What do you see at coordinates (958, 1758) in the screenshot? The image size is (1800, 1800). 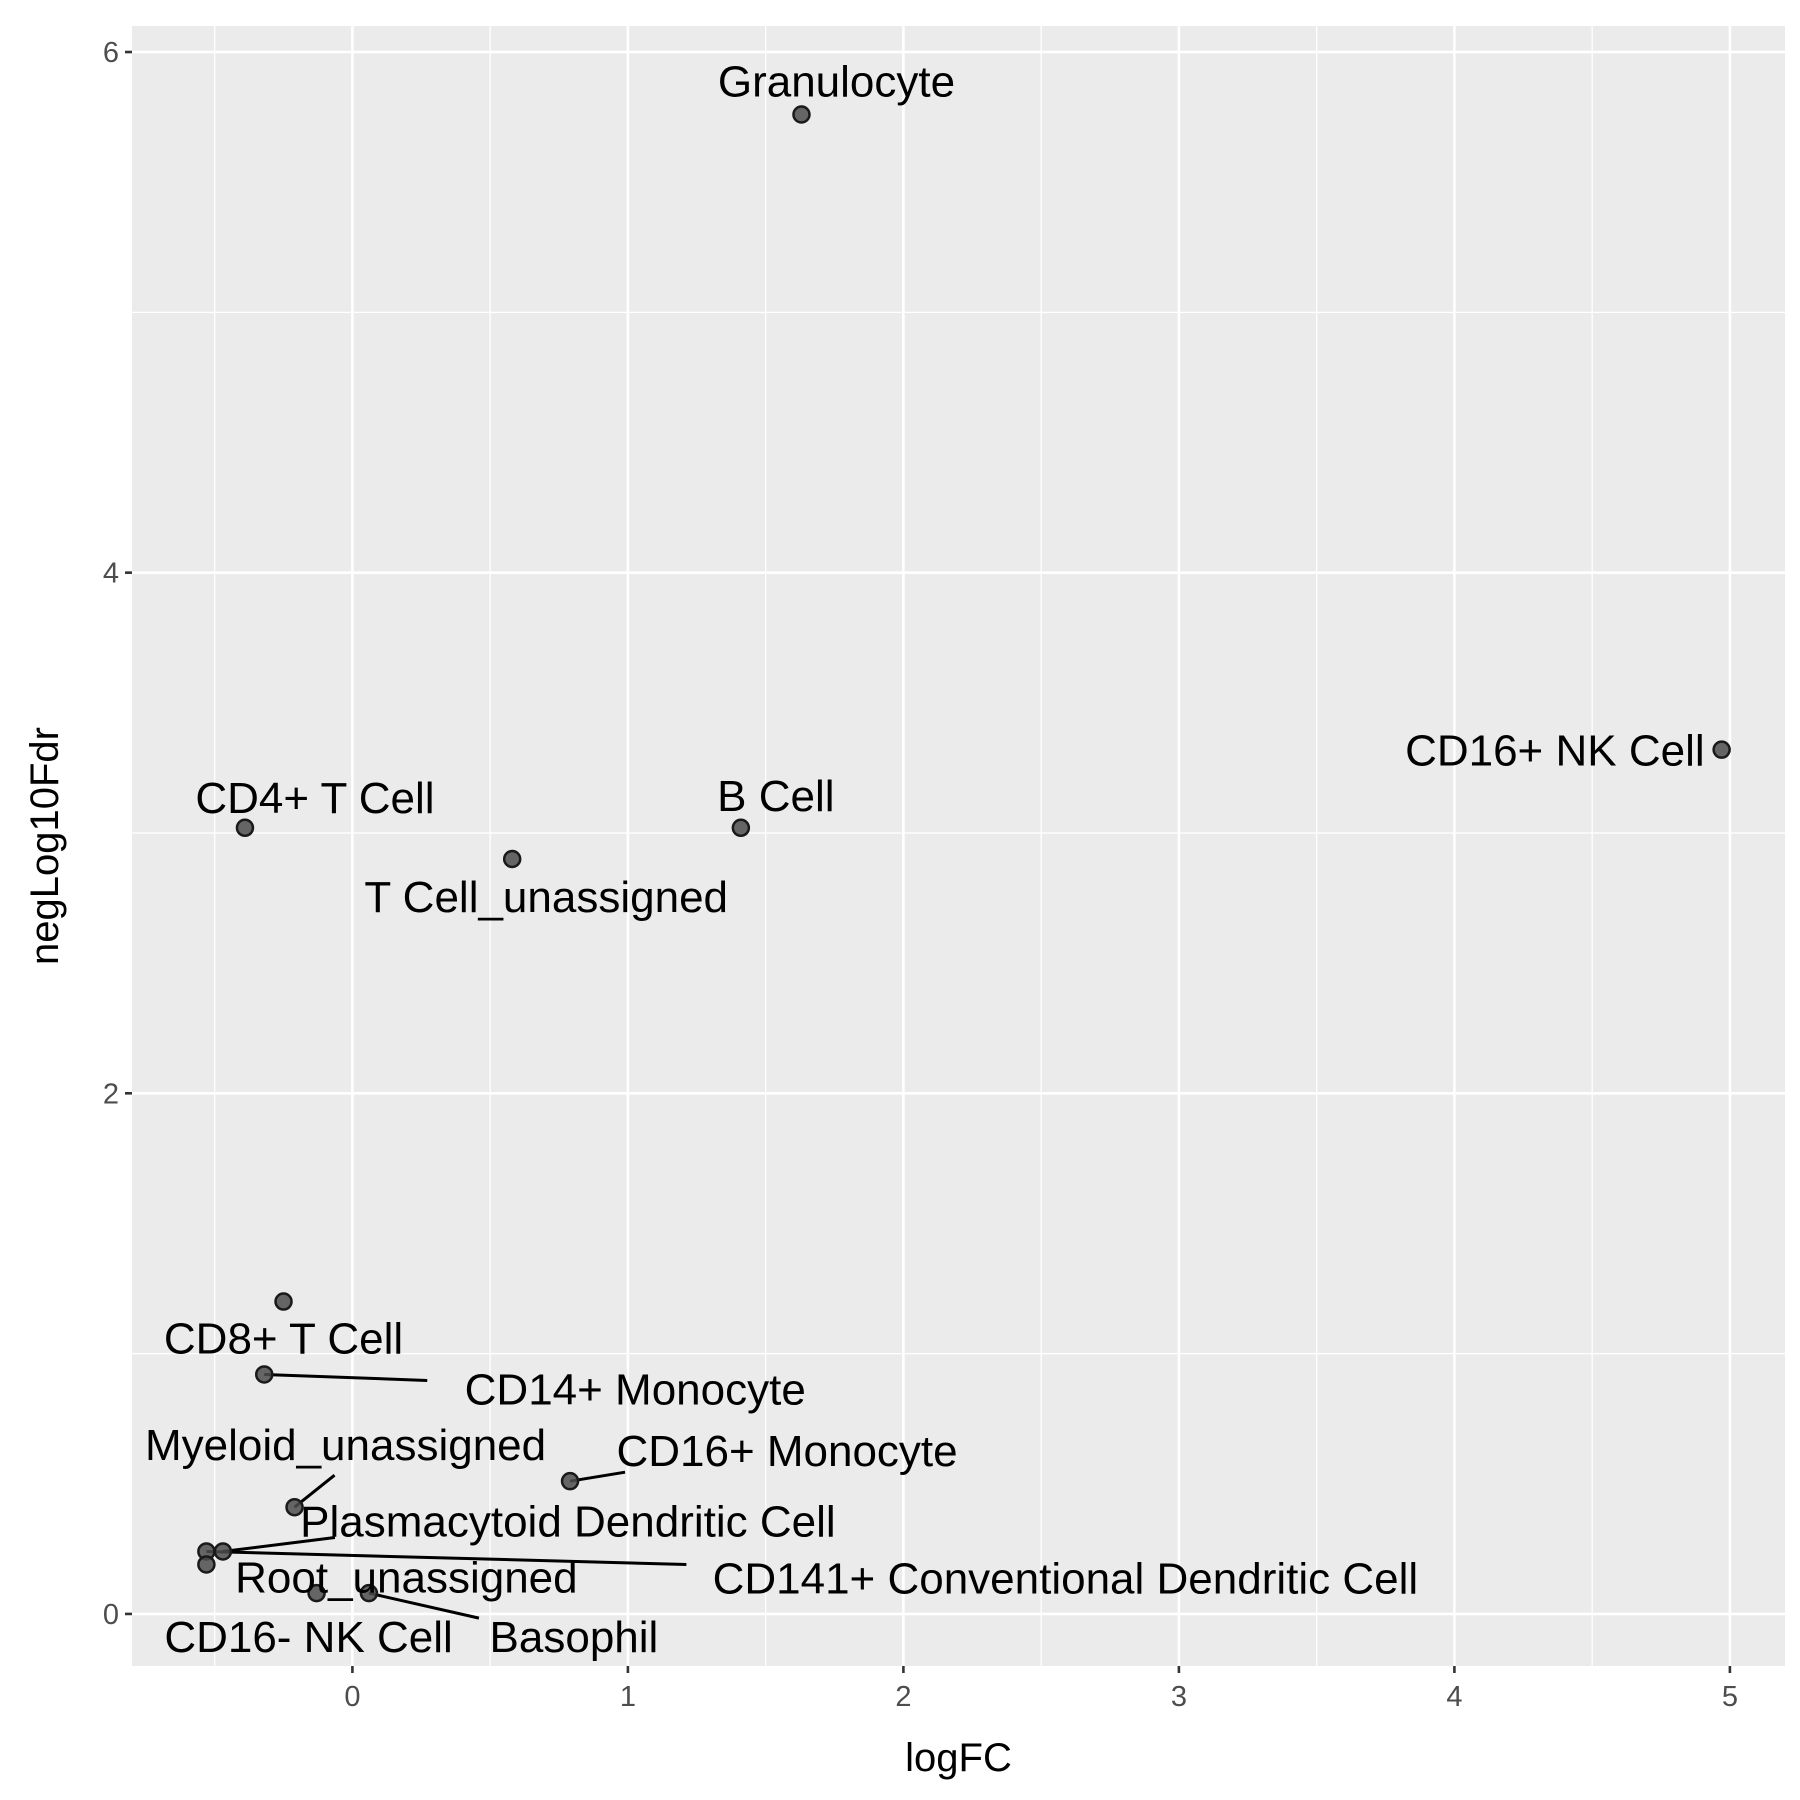 I see `x-axis-title: logFC` at bounding box center [958, 1758].